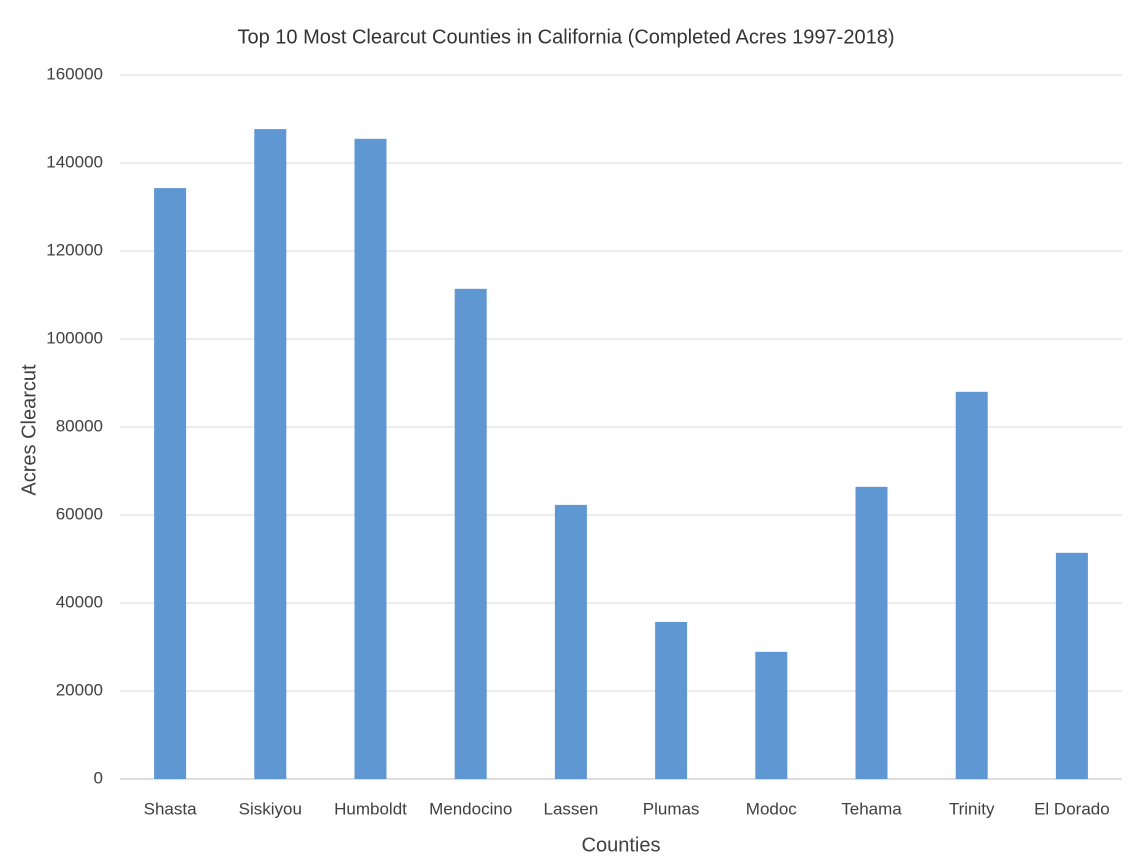 This screenshot has height=863, width=1140. Describe the element at coordinates (170, 808) in the screenshot. I see `x-tick-label: Shasta` at that location.